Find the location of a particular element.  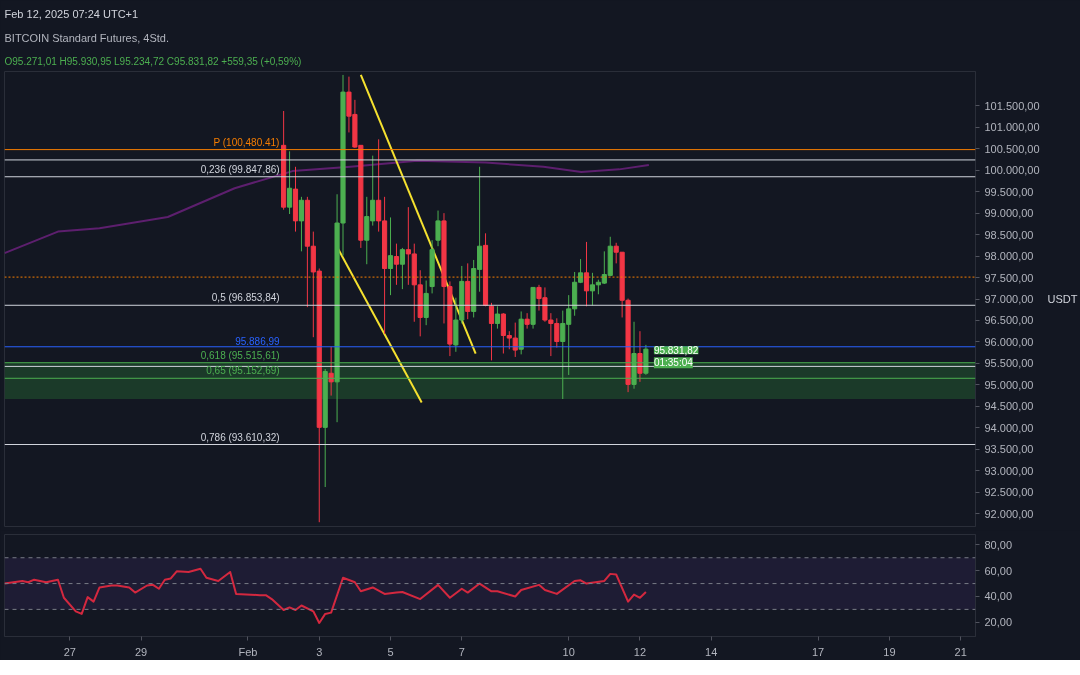

ref-line-label: 0,786 (93.610,32) is located at coordinates (240, 437).